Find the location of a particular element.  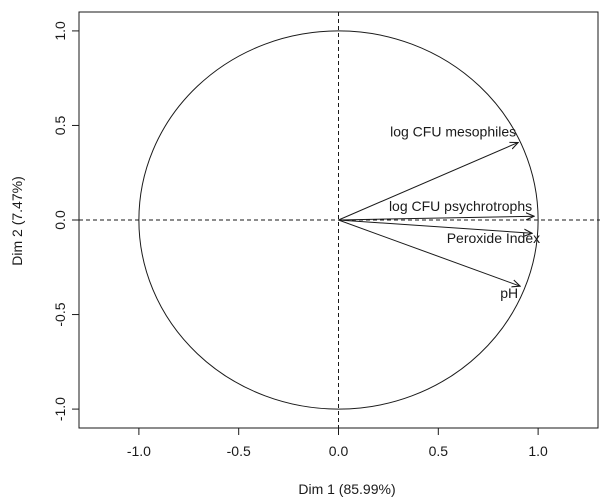

x-tick-label: 0.0 is located at coordinates (339, 451).